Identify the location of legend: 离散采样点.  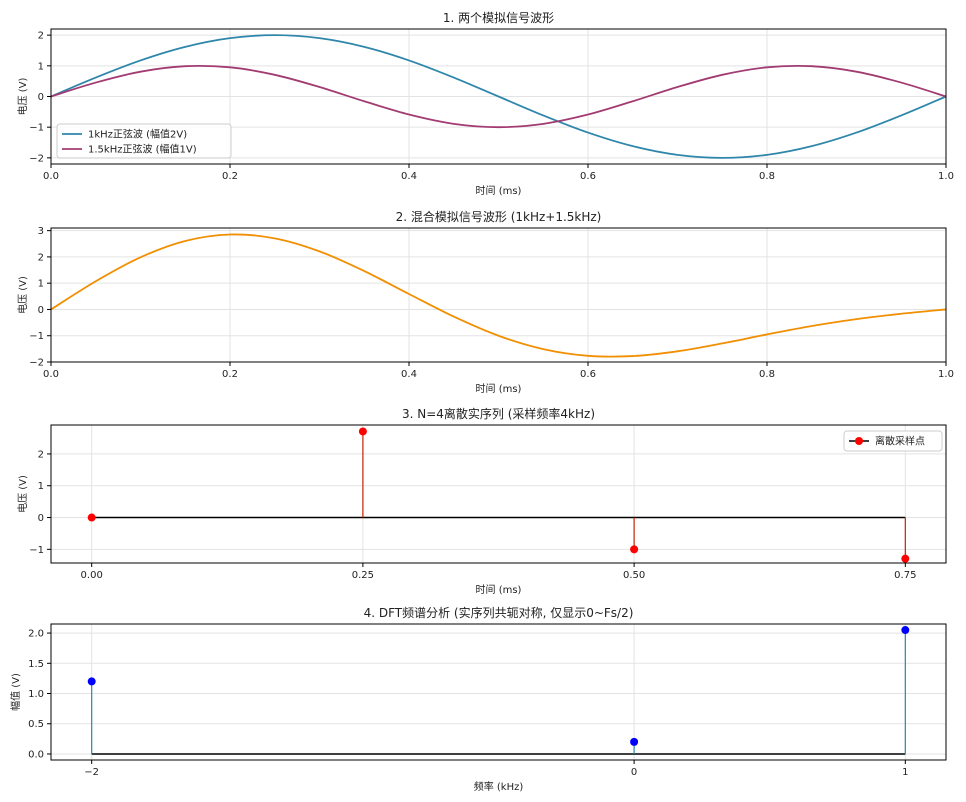
(893, 441).